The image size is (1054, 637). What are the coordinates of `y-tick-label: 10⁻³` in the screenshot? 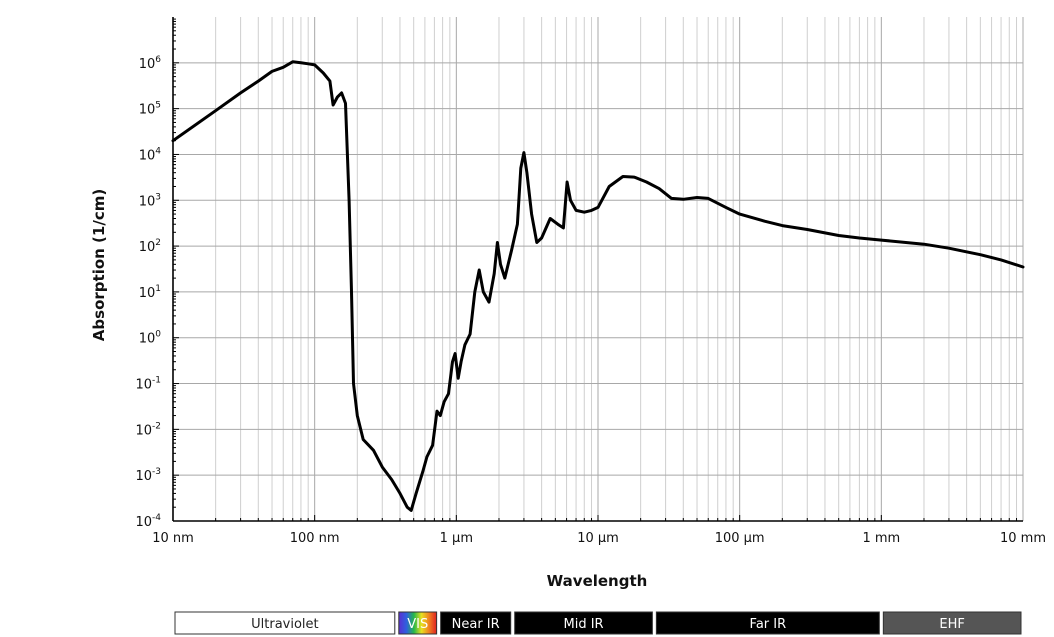 It's located at (148, 475).